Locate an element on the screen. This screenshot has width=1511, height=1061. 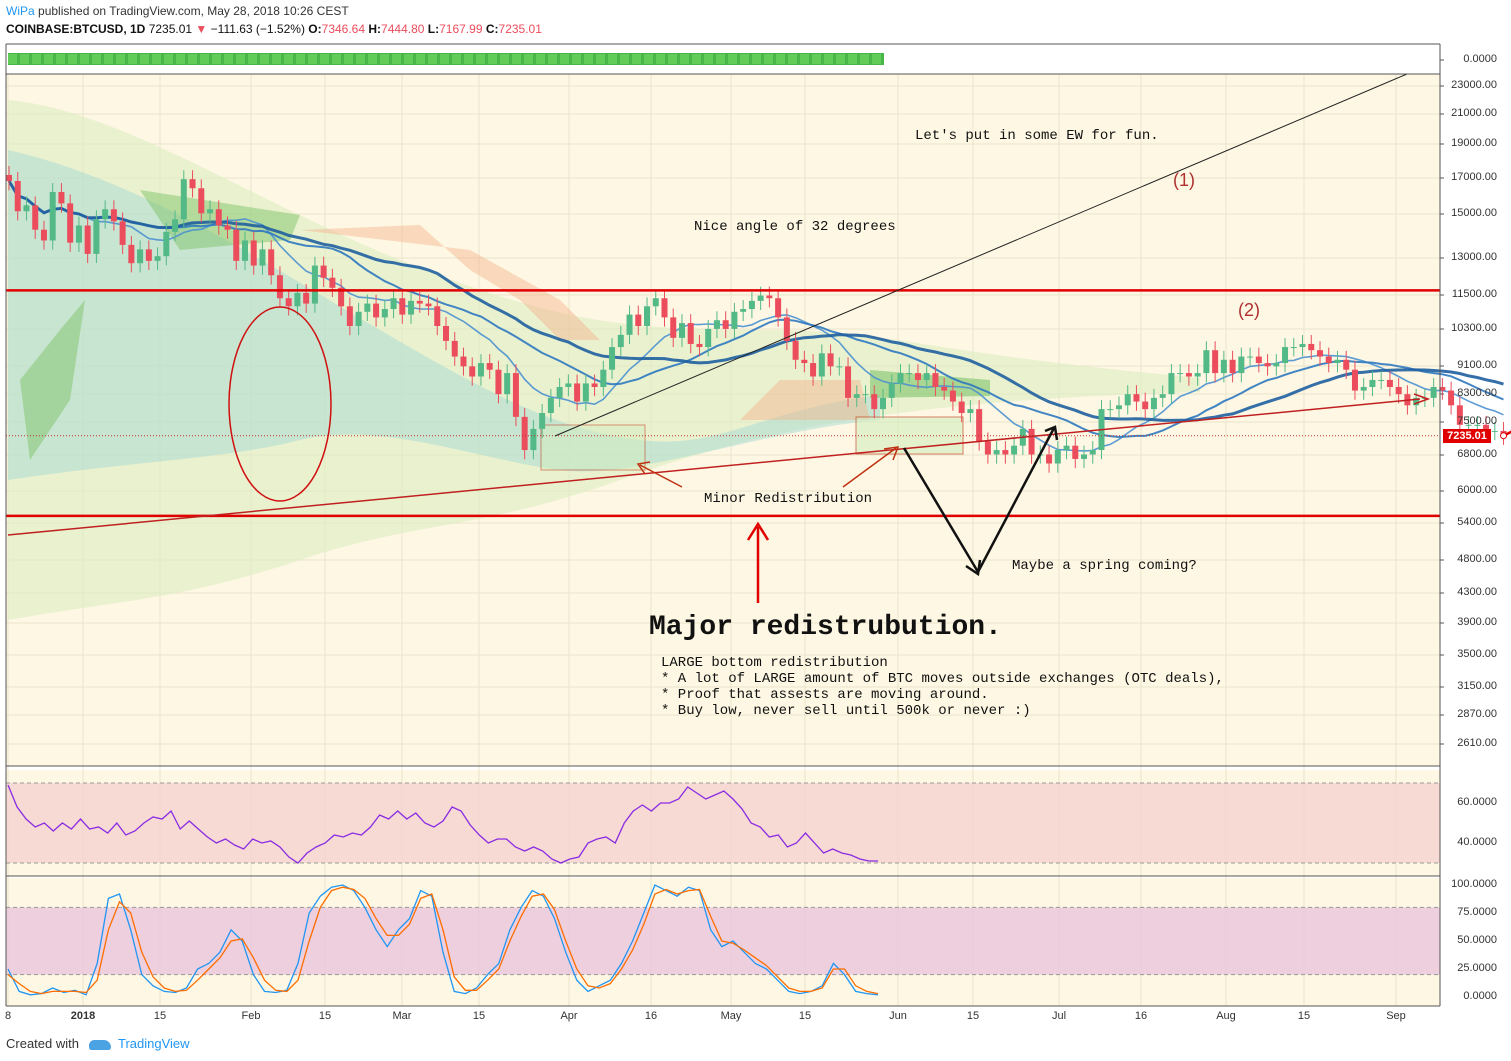
tradingview-link: TradingView is located at coordinates (154, 1043).